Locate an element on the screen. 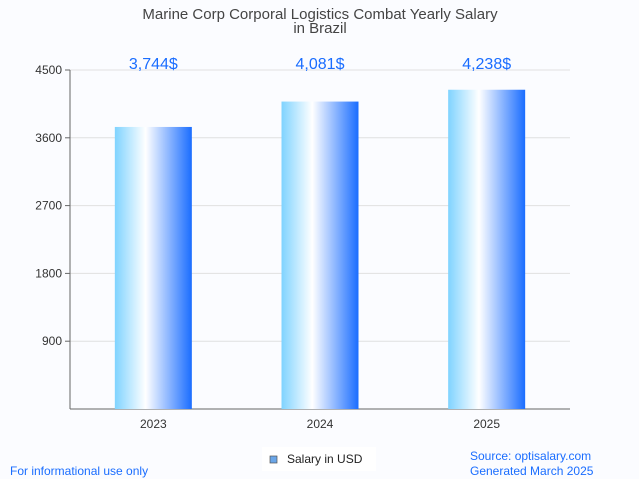 This screenshot has width=639, height=479. bar-2024 is located at coordinates (320, 255).